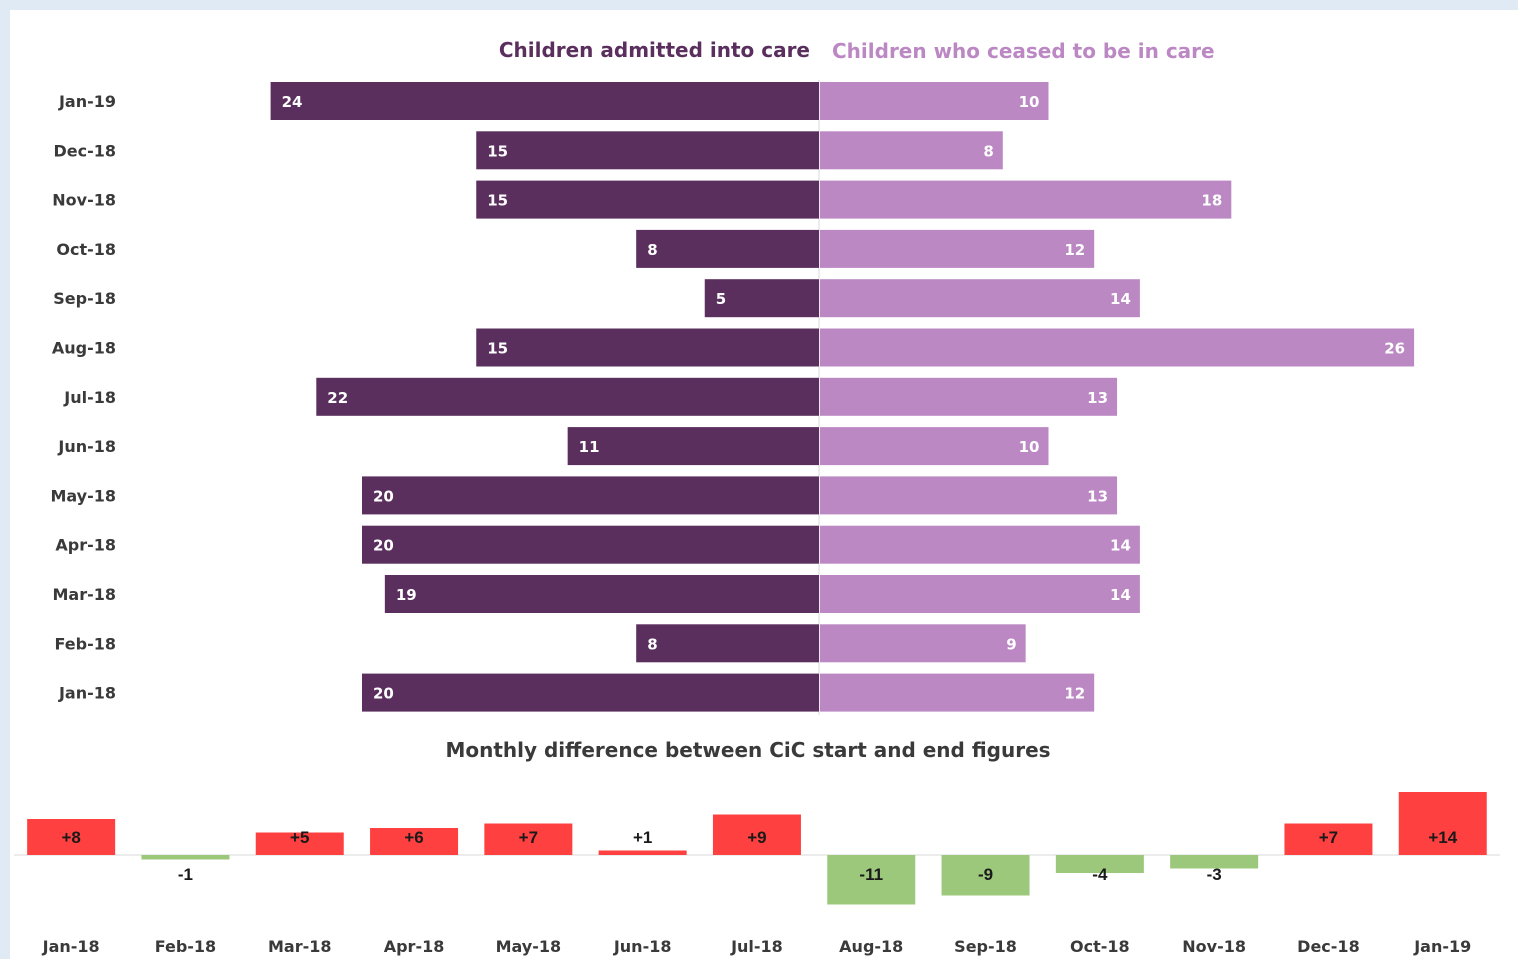 The width and height of the screenshot is (1518, 959). What do you see at coordinates (1211, 201) in the screenshot?
I see `value-label-ceased: 18` at bounding box center [1211, 201].